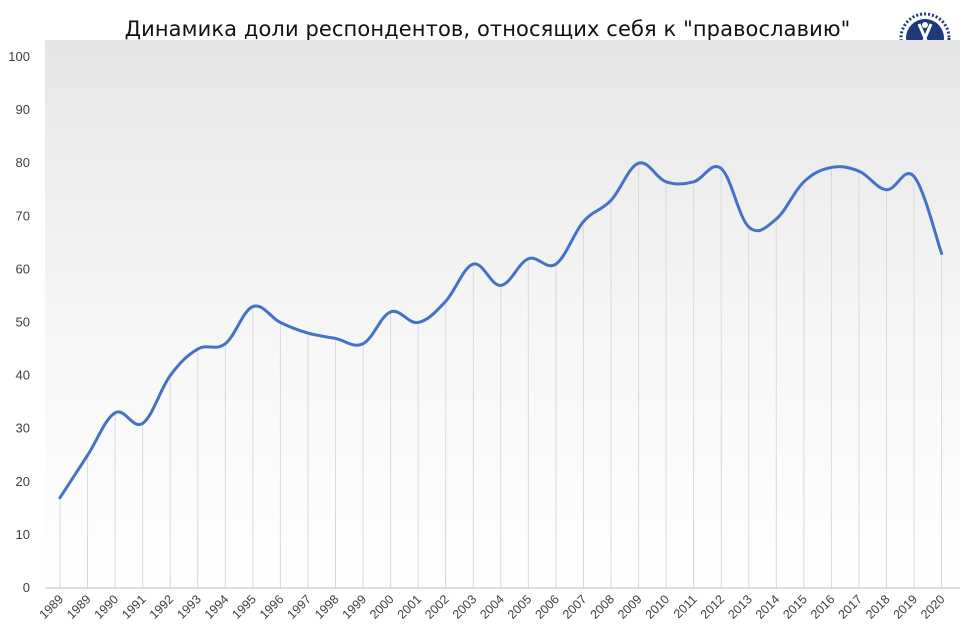 This screenshot has height=641, width=975. I want to click on x-tick-label: 2005, so click(520, 607).